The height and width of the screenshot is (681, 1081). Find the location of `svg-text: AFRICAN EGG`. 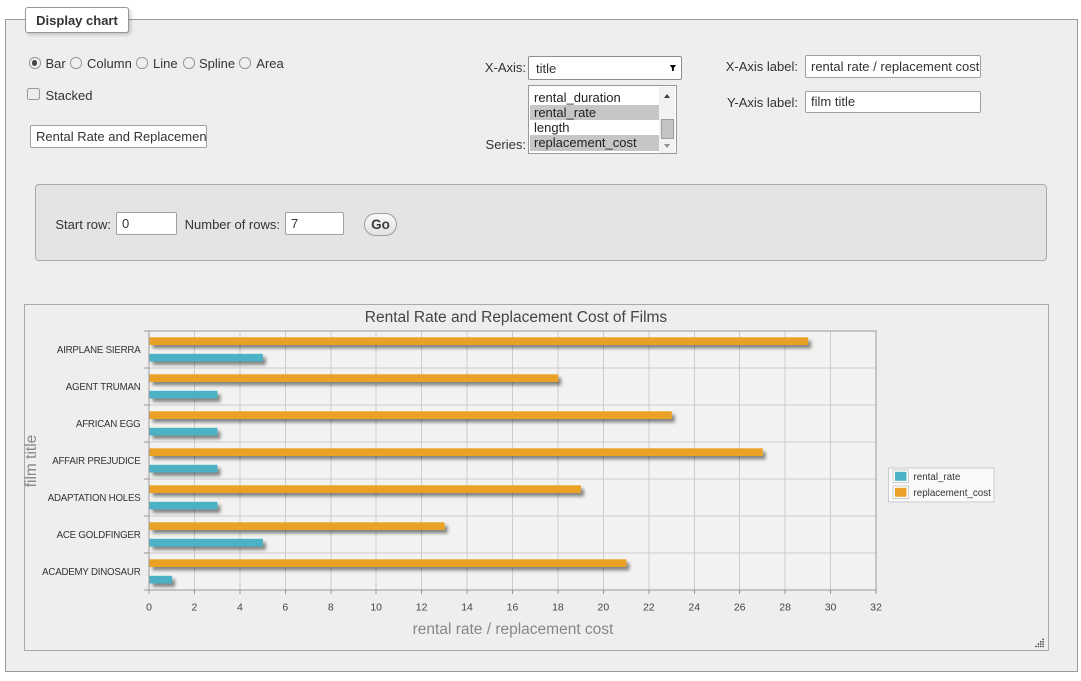

svg-text: AFRICAN EGG is located at coordinates (108, 424).